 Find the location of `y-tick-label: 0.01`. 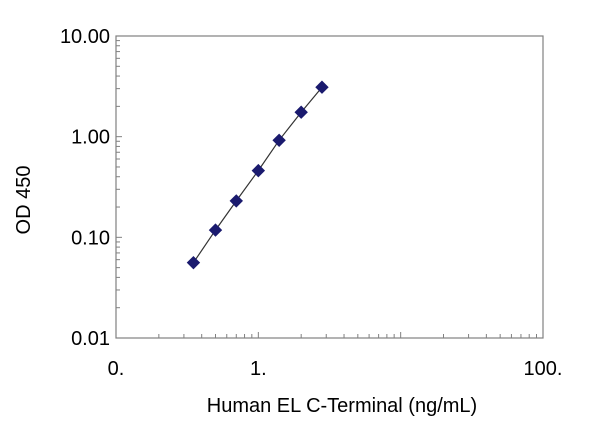

y-tick-label: 0.01 is located at coordinates (90, 339).